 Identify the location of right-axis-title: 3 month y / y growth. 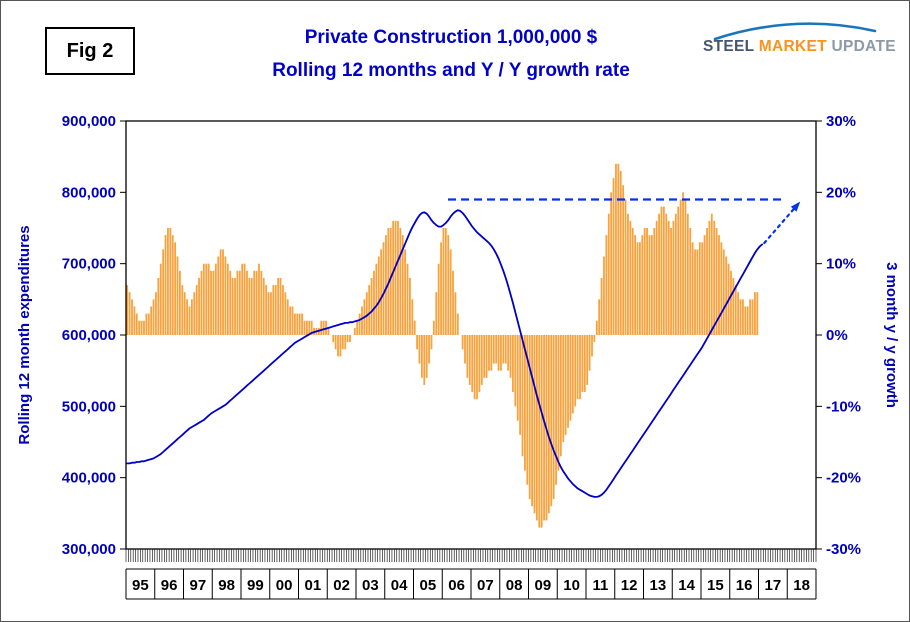
(891, 335).